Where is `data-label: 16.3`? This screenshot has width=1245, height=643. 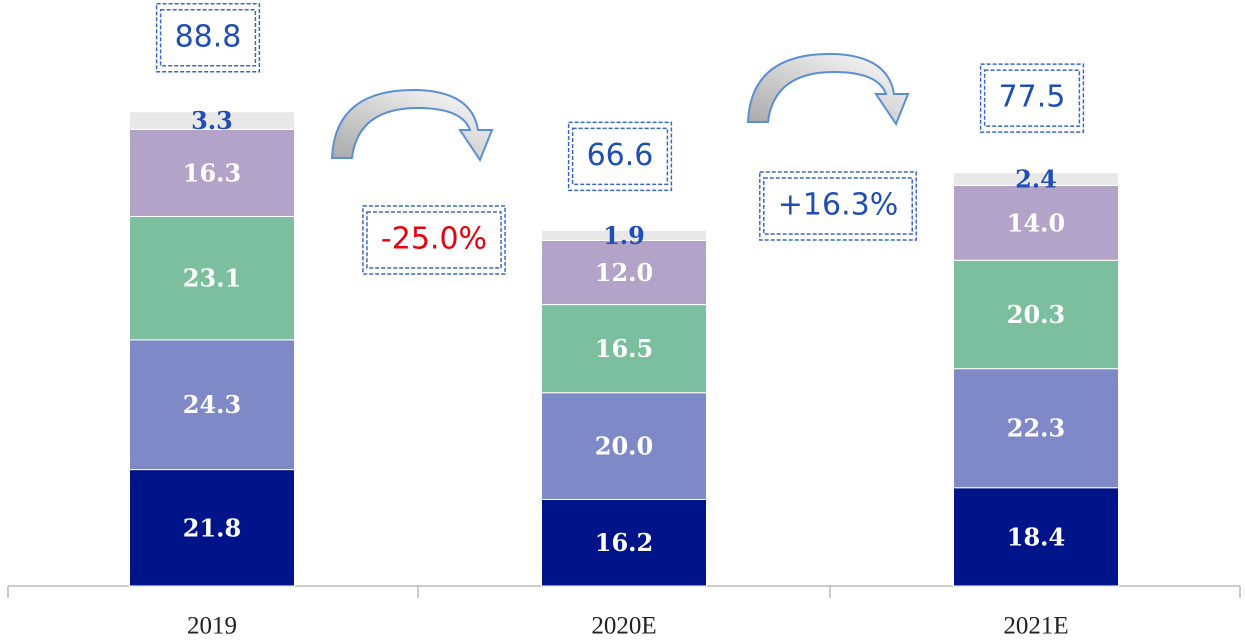
data-label: 16.3 is located at coordinates (212, 172).